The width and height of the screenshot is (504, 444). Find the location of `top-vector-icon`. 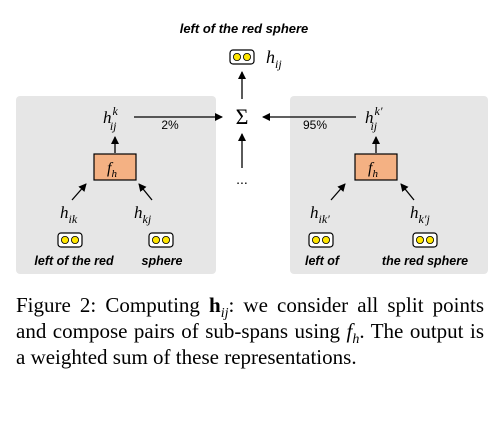

top-vector-icon is located at coordinates (242, 57).